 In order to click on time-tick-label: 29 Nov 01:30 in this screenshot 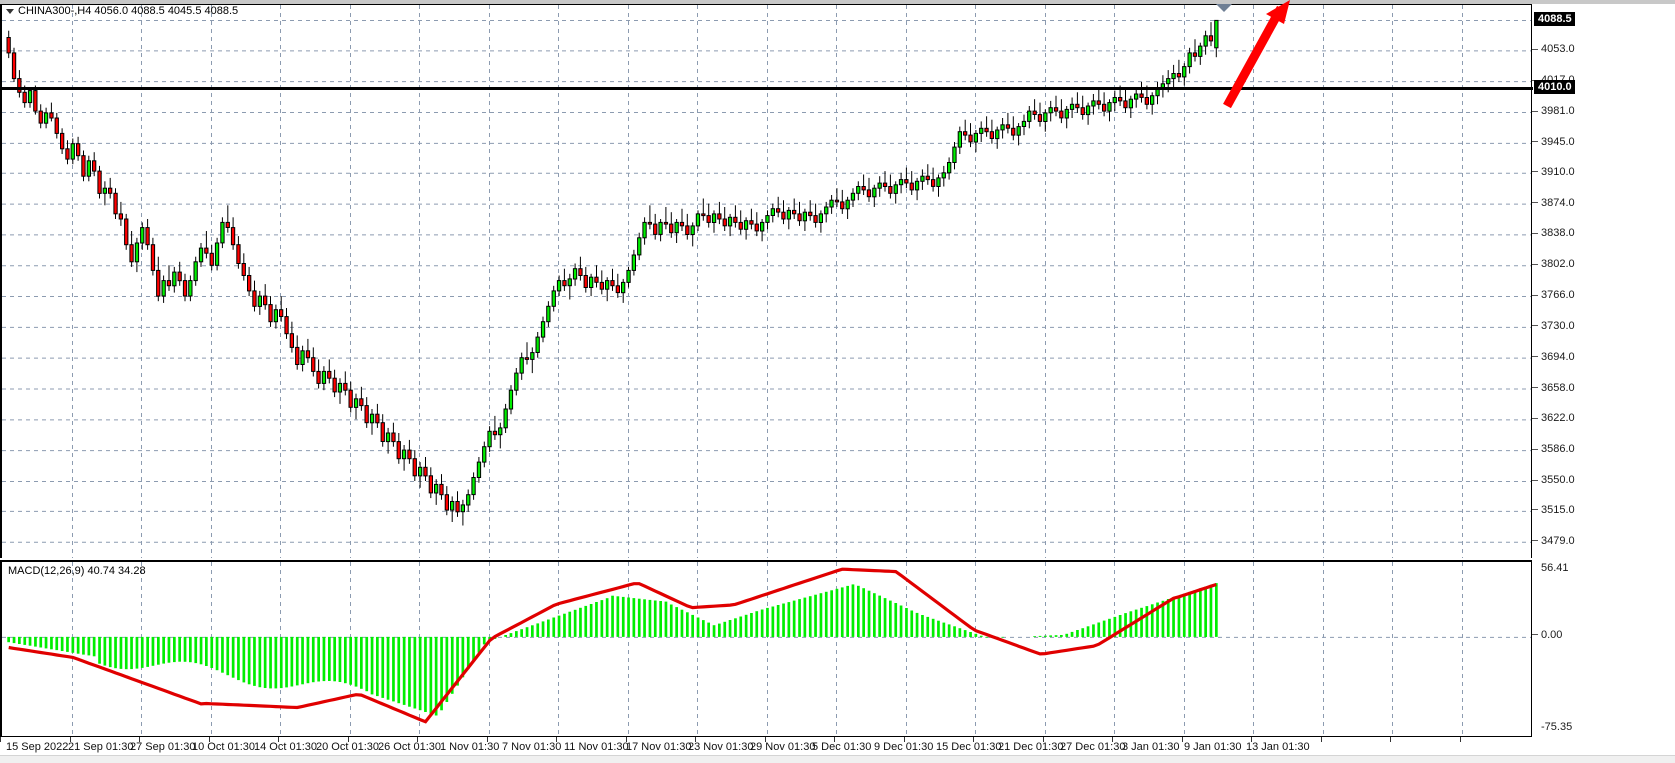, I will do `click(783, 747)`.